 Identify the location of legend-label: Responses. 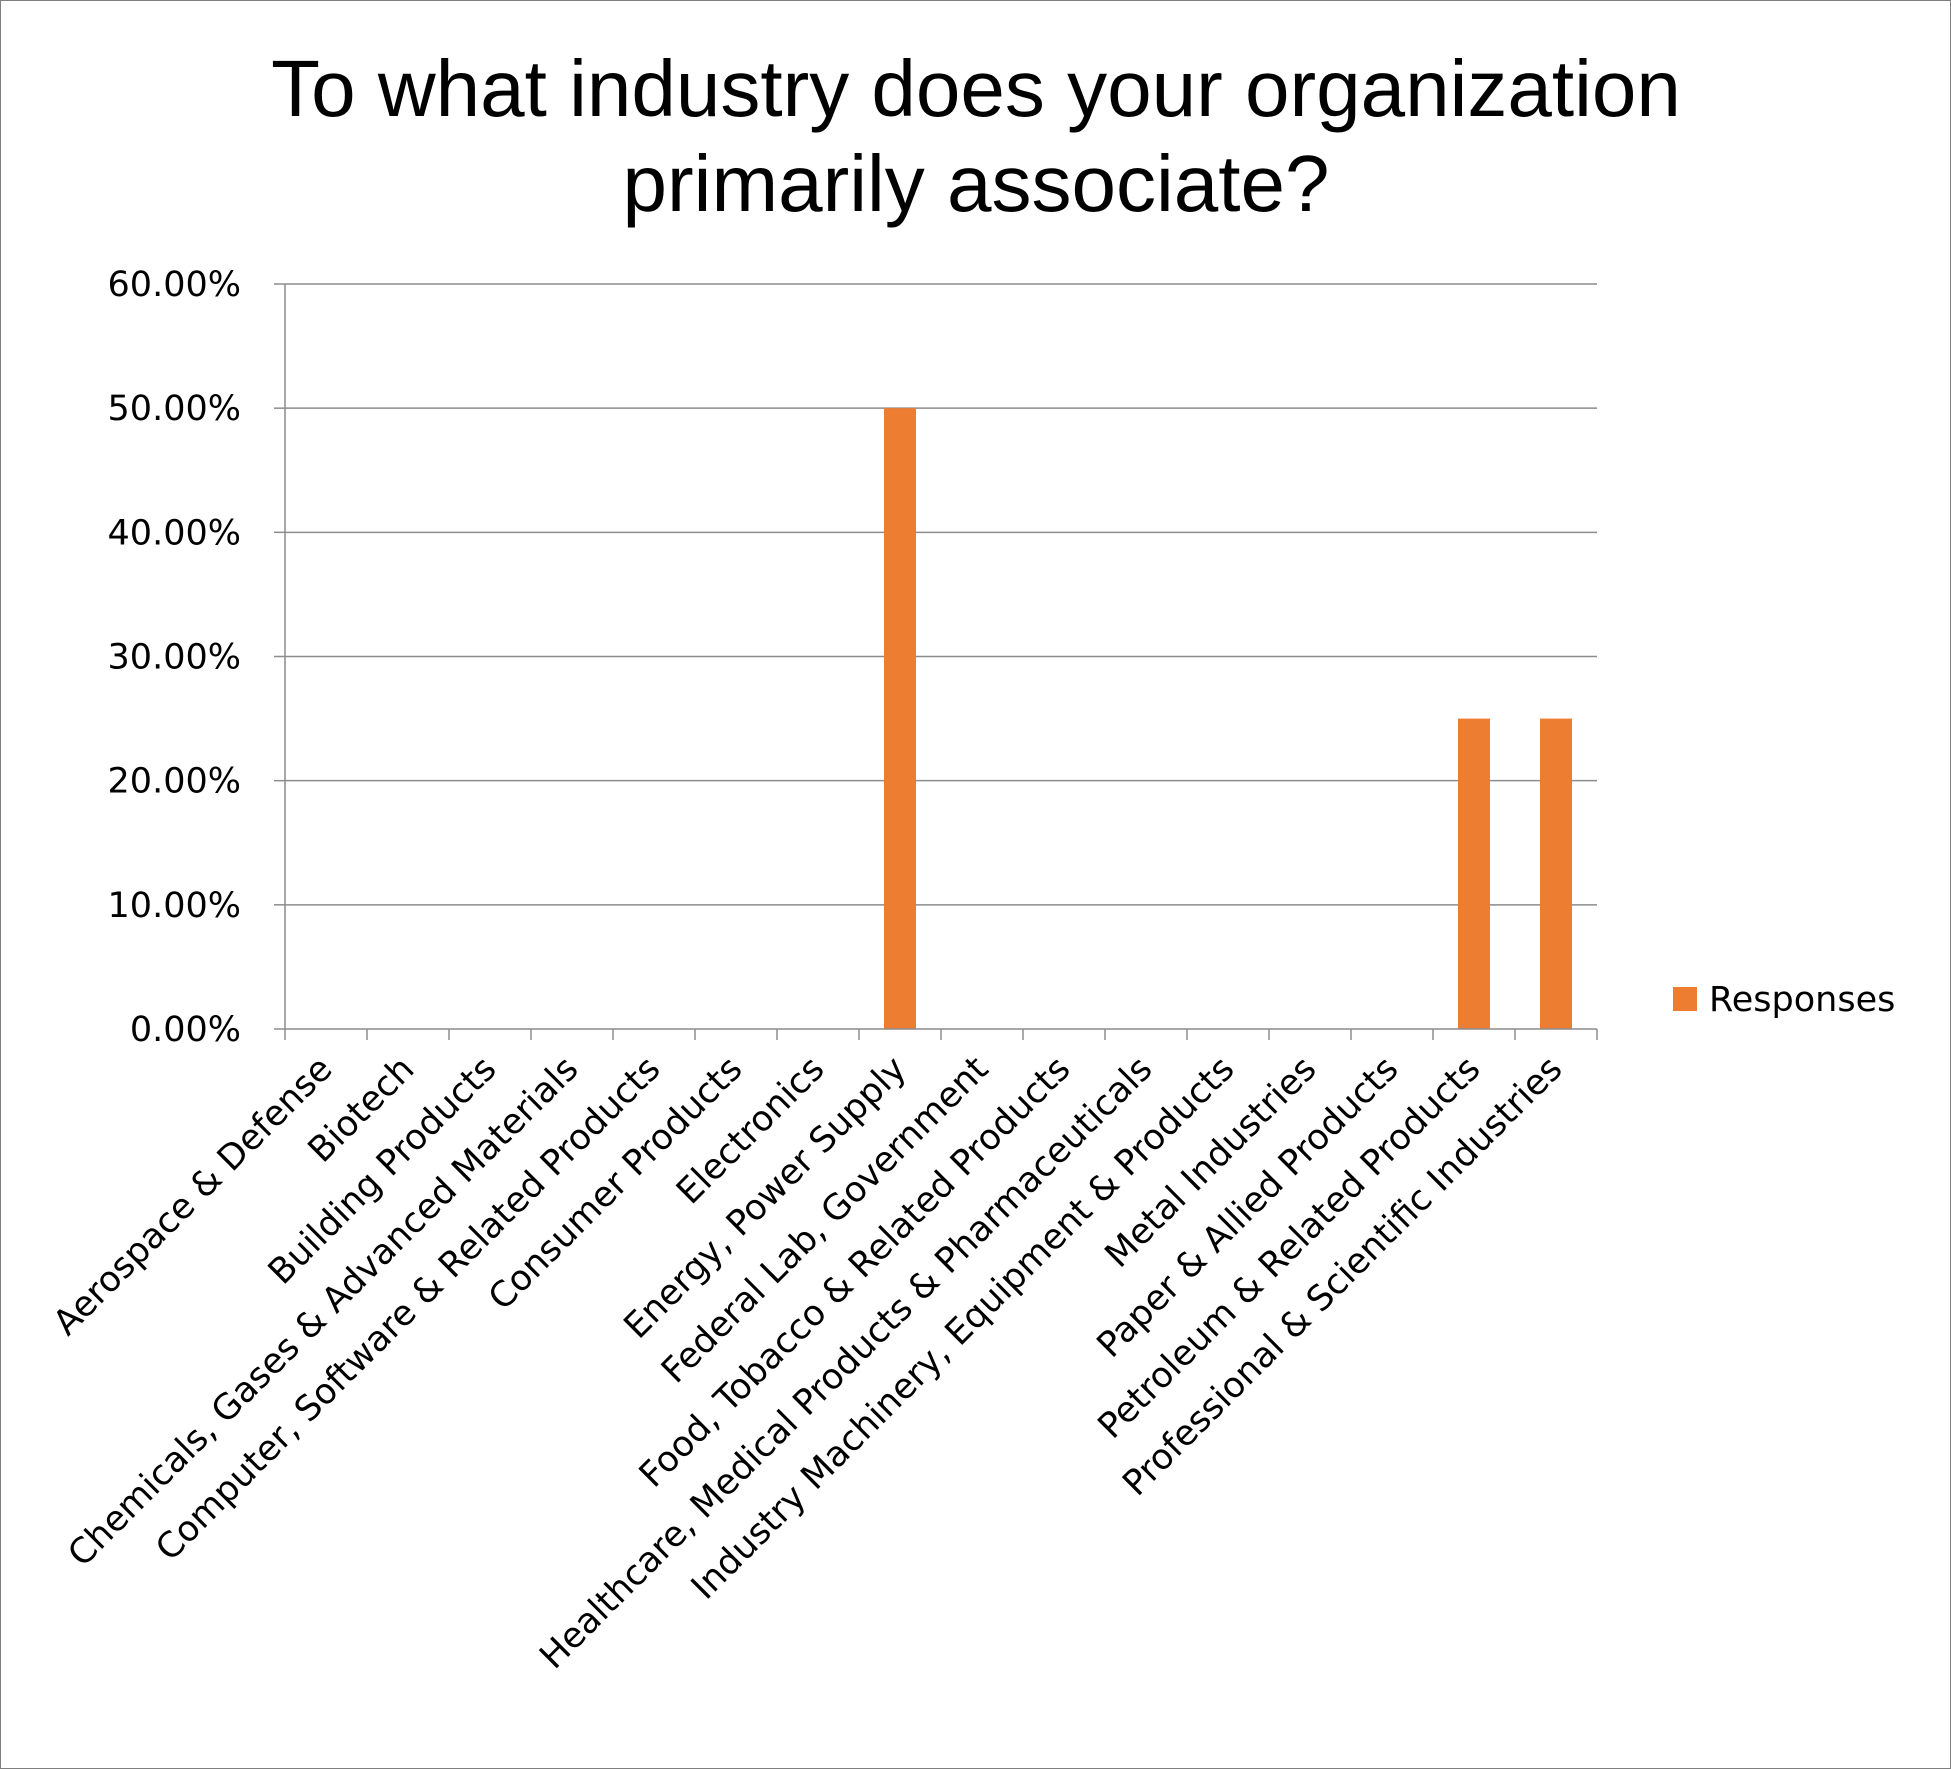
(1802, 1000).